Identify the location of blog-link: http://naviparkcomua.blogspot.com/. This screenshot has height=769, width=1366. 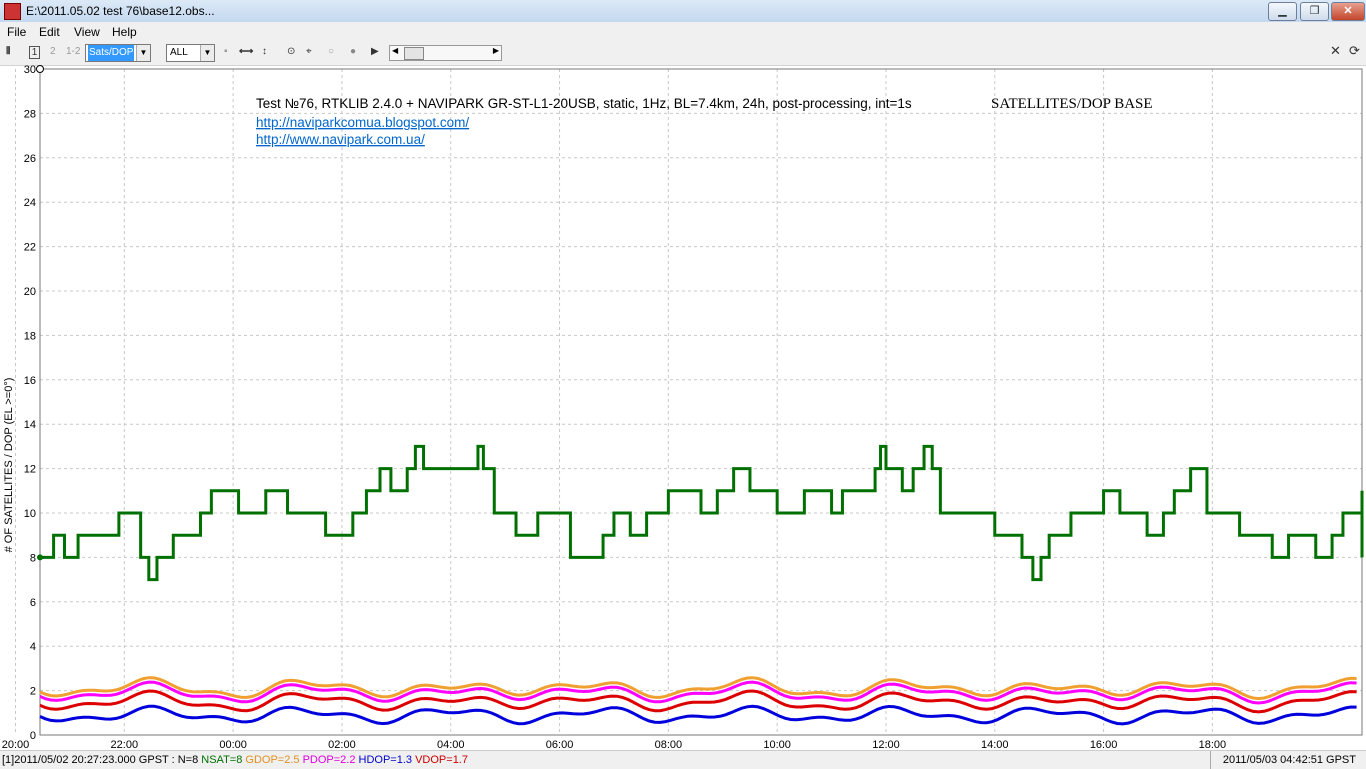
(362, 122).